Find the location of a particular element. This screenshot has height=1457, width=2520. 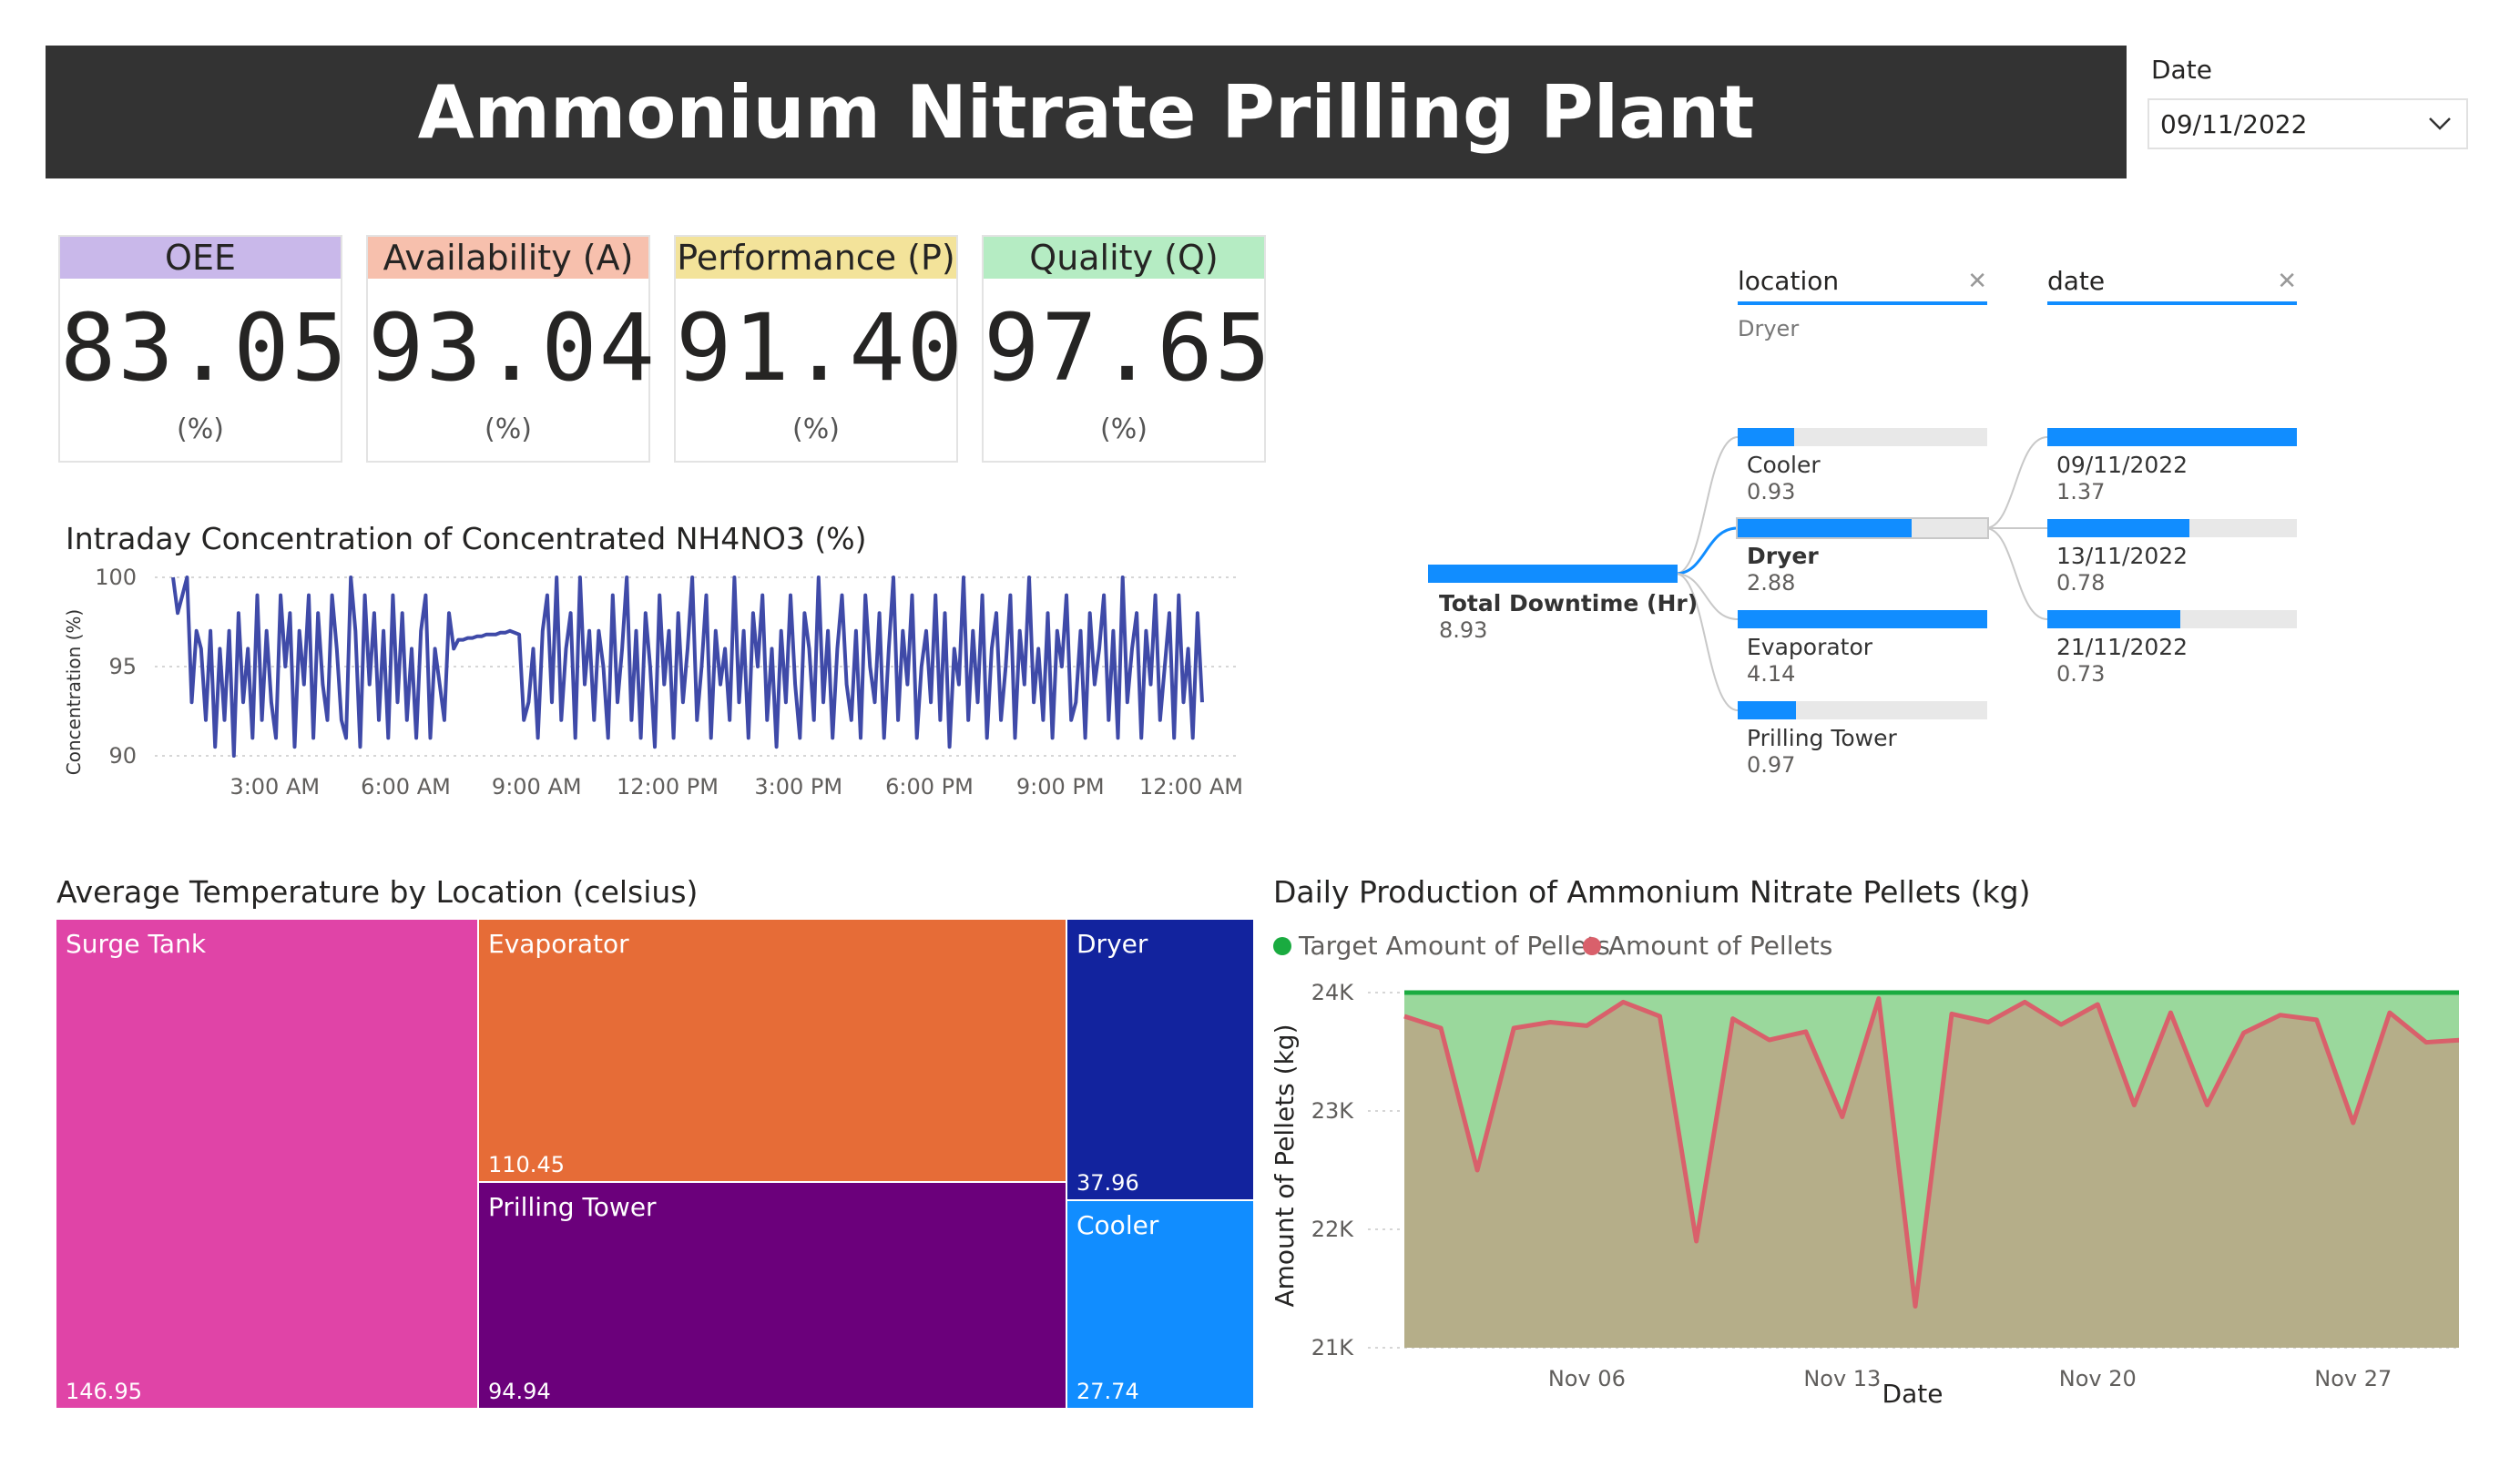

production-x-ticks: Nov 06 Nov 13 Nov 20 Nov 27 is located at coordinates (1970, 1379).